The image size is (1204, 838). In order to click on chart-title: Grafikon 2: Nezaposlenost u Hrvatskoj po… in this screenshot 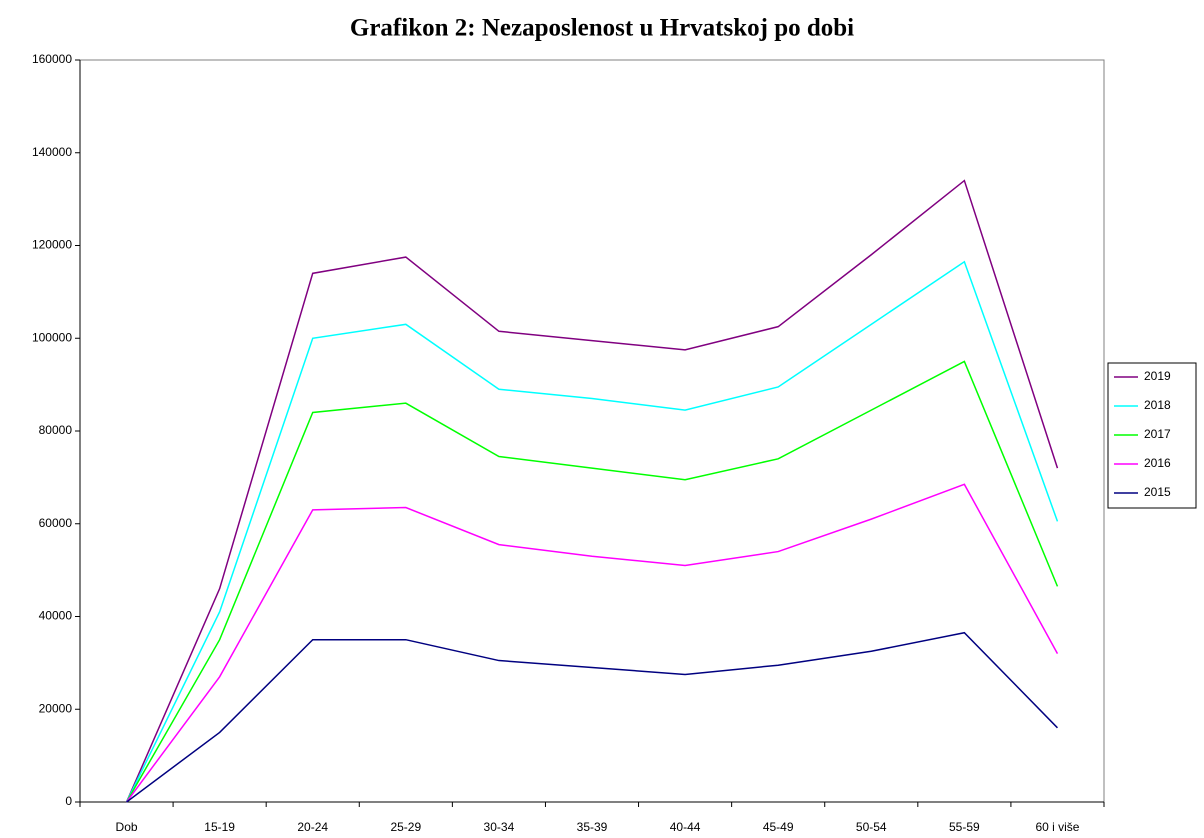, I will do `click(602, 28)`.